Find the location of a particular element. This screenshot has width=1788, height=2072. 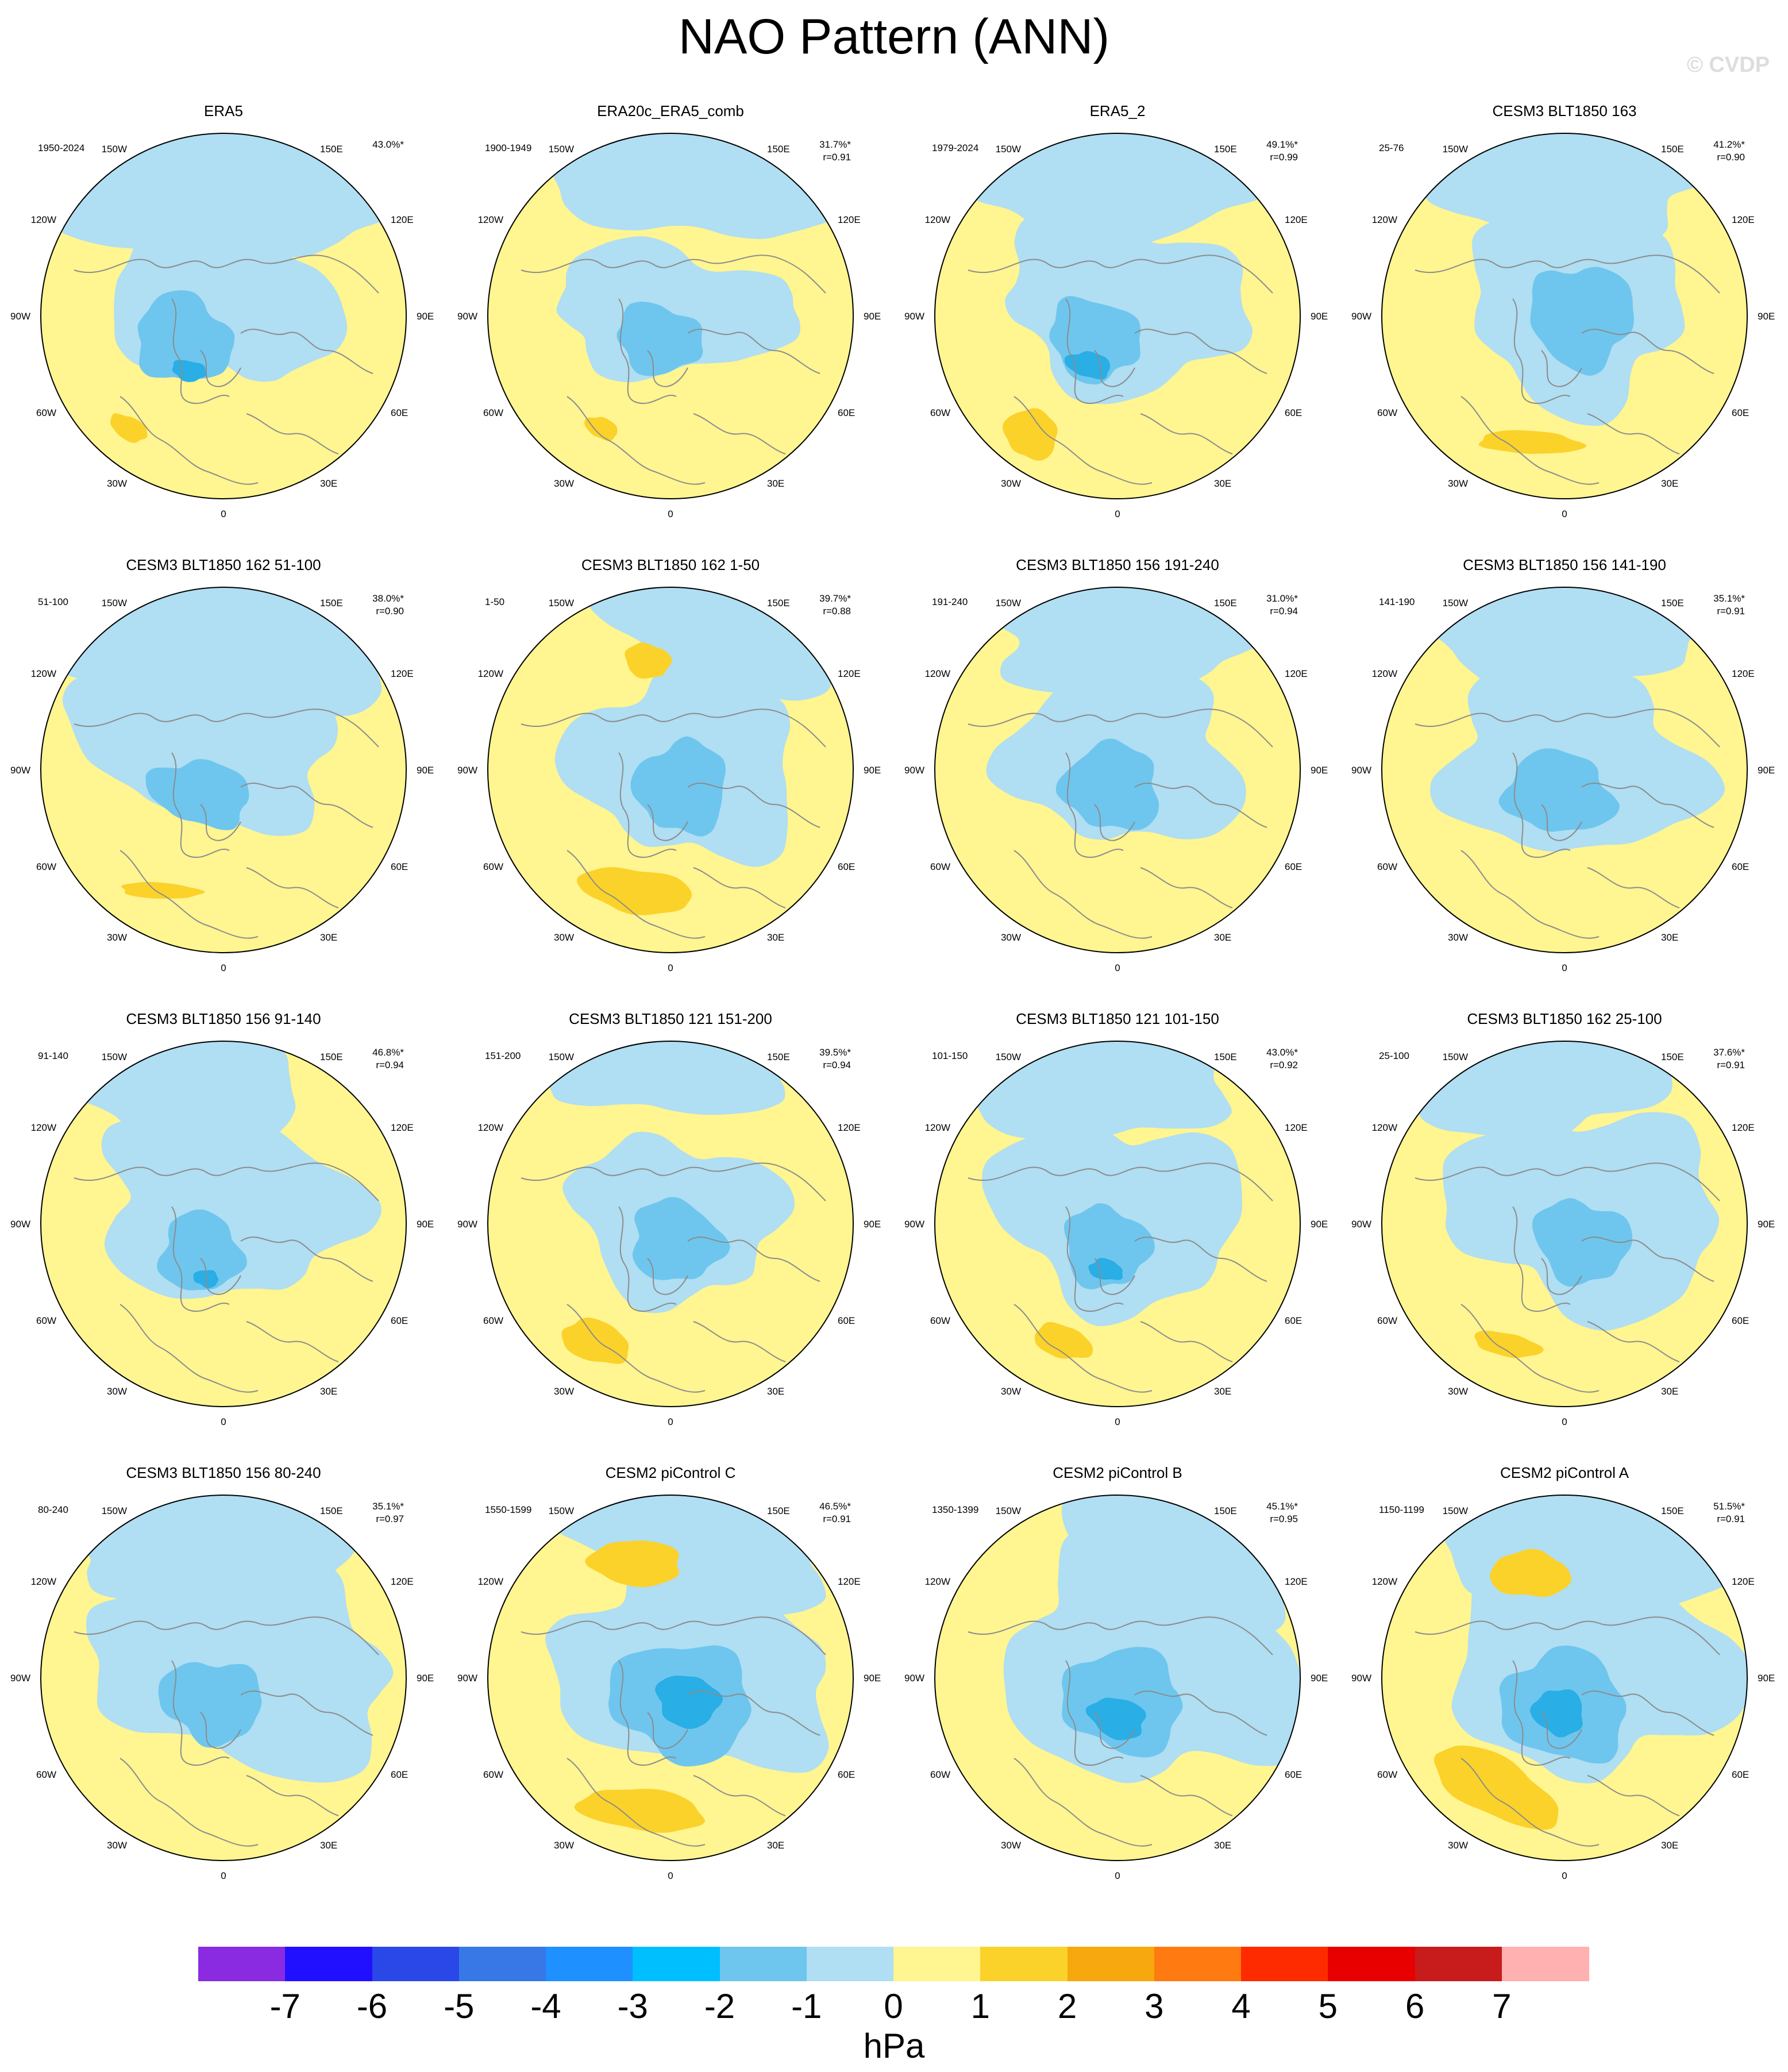

panel-period: 25-76 is located at coordinates (1391, 148).